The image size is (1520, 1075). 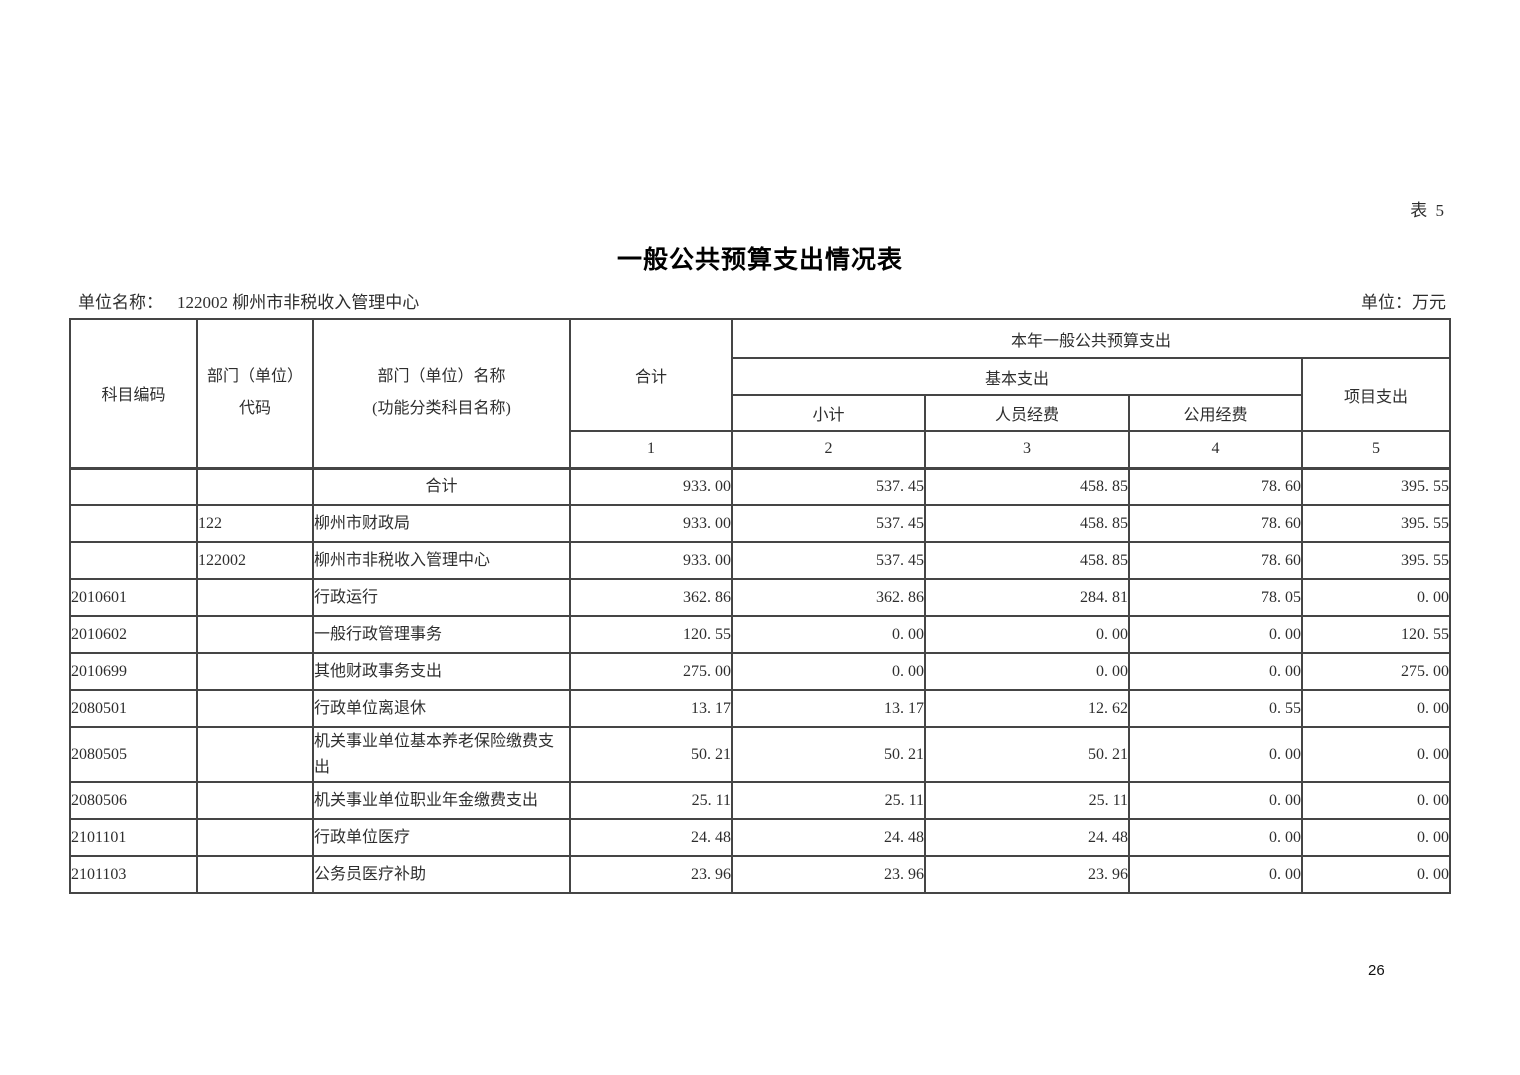 What do you see at coordinates (441, 393) in the screenshot?
I see `col-header-dept-name: 部门（单位）名称 (功能分类科目名称)` at bounding box center [441, 393].